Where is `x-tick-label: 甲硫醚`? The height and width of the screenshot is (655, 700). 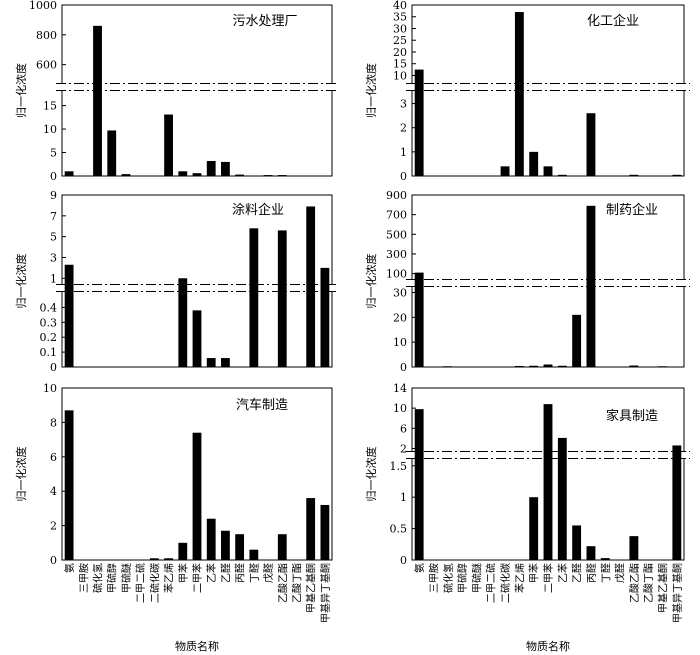 x-tick-label: 甲硫醚 is located at coordinates (476, 578).